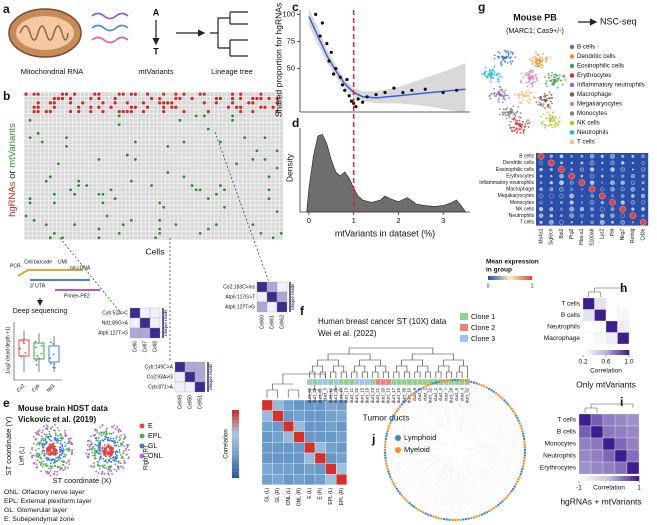 This screenshot has width=657, height=525. I want to click on row-label: Neutrophils, so click(522, 216).